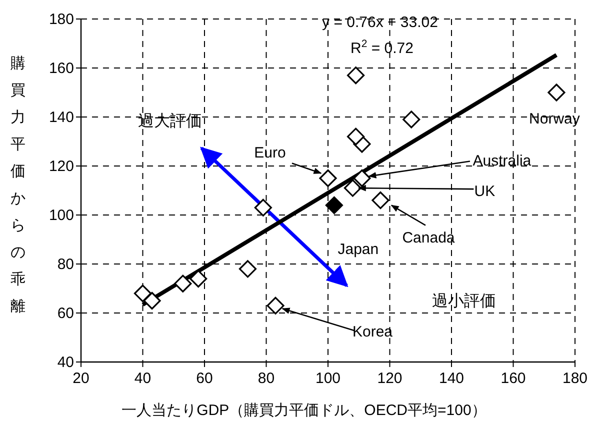 This screenshot has width=590, height=427. Describe the element at coordinates (18, 185) in the screenshot. I see `y-axis-title: 購買力平価からの乖離` at that location.